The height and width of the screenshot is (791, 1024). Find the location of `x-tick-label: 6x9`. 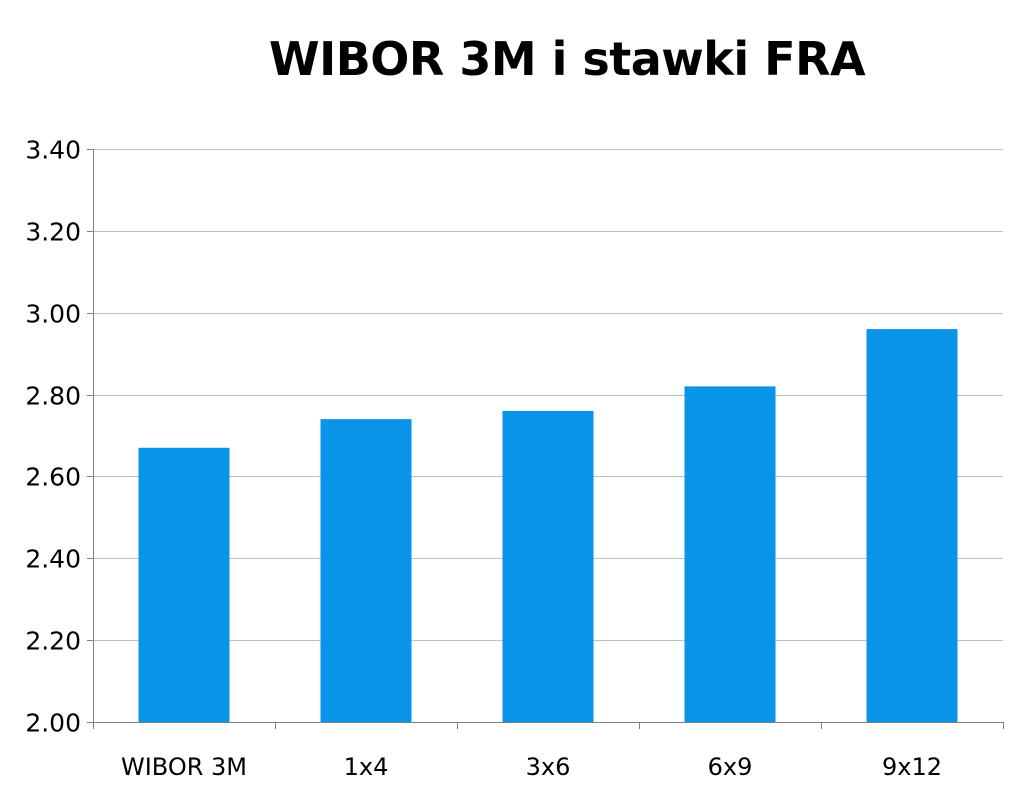

x-tick-label: 6x9 is located at coordinates (730, 767).